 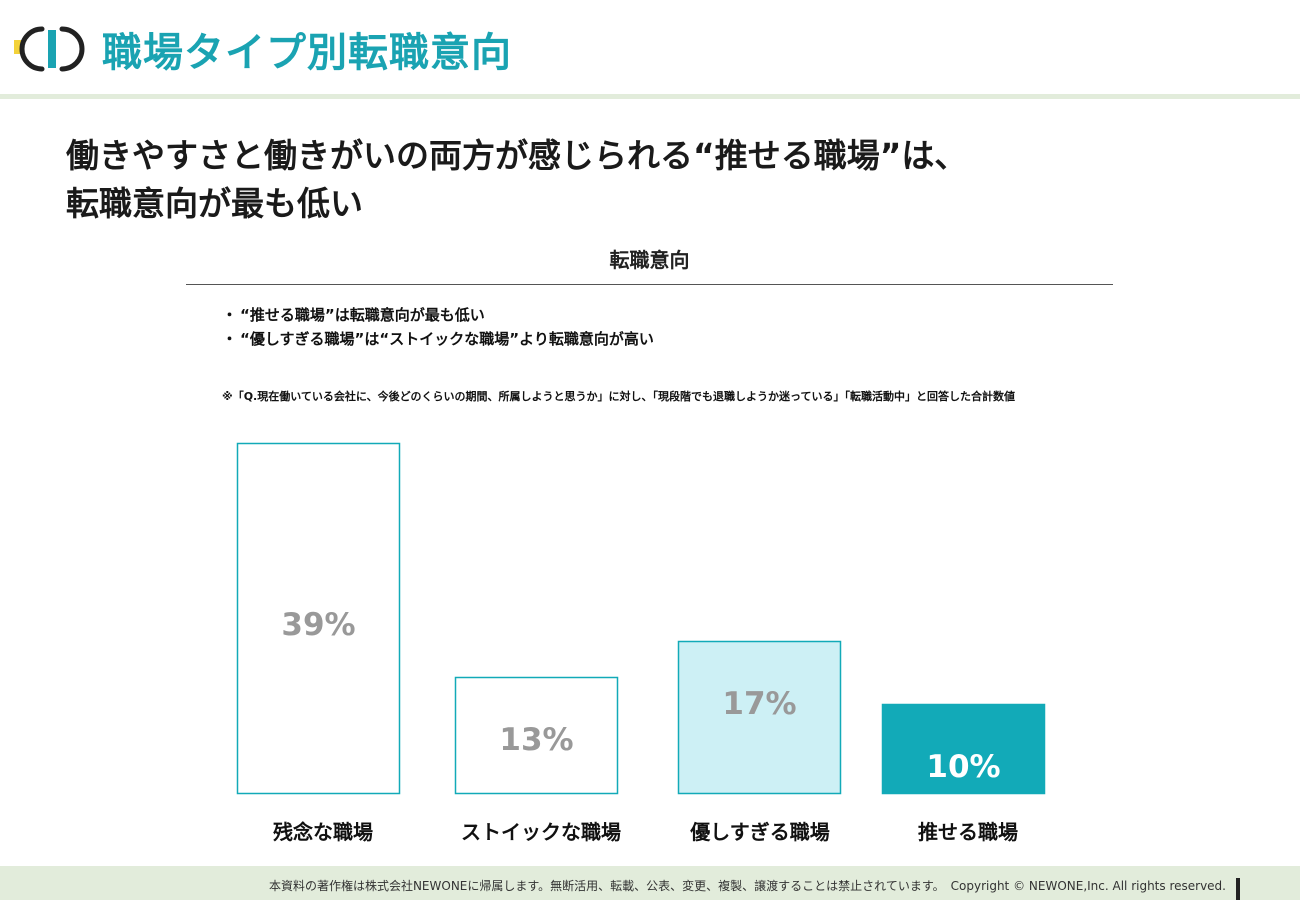 I want to click on bar-value-label: 13%, so click(x=536, y=740).